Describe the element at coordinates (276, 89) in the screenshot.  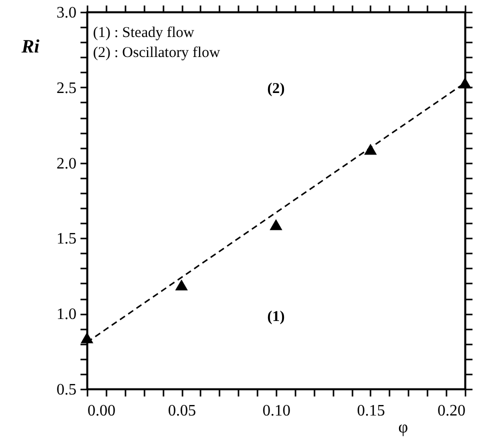
I see `annotation: (2)` at that location.